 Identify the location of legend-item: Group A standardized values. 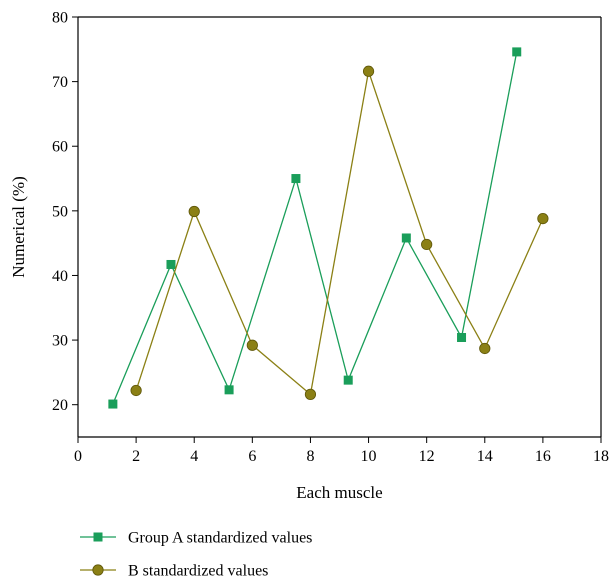
(196, 538).